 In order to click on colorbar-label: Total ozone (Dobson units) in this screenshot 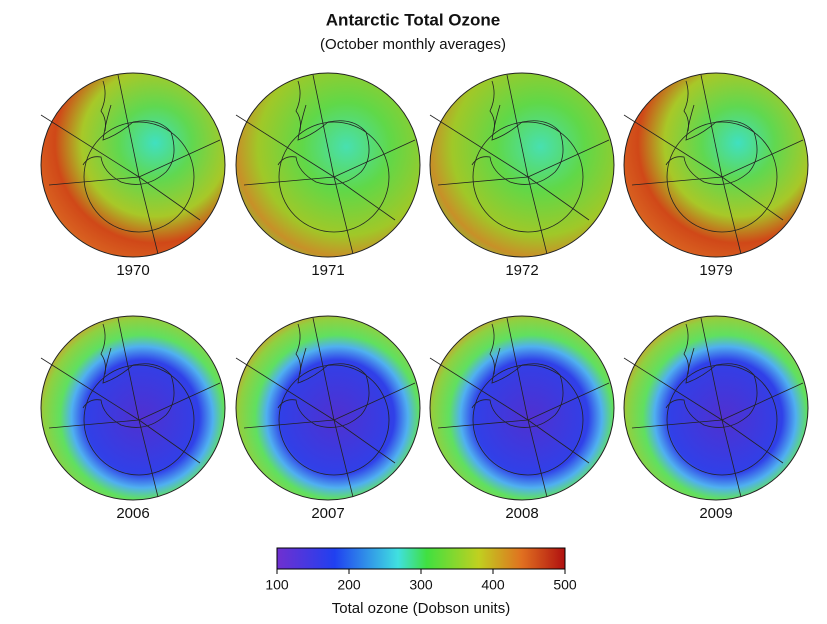, I will do `click(421, 608)`.